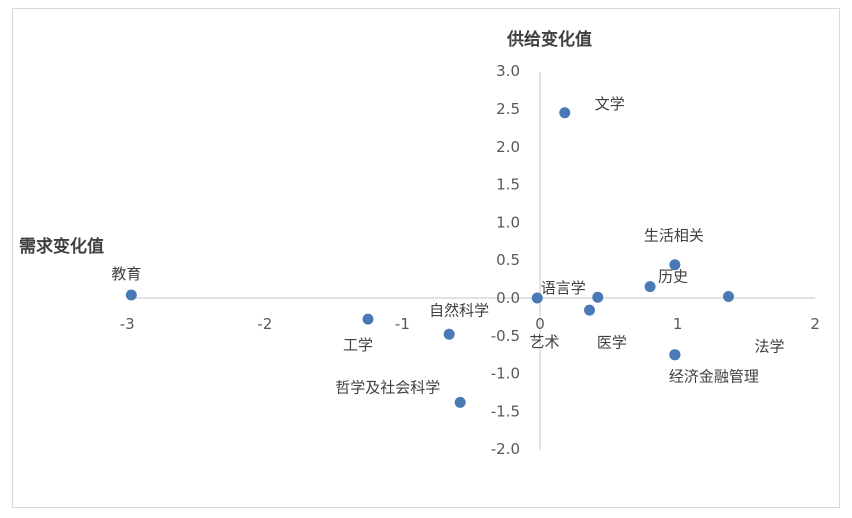 This screenshot has width=852, height=518. What do you see at coordinates (508, 185) in the screenshot?
I see `y-tick-label: 1.5` at bounding box center [508, 185].